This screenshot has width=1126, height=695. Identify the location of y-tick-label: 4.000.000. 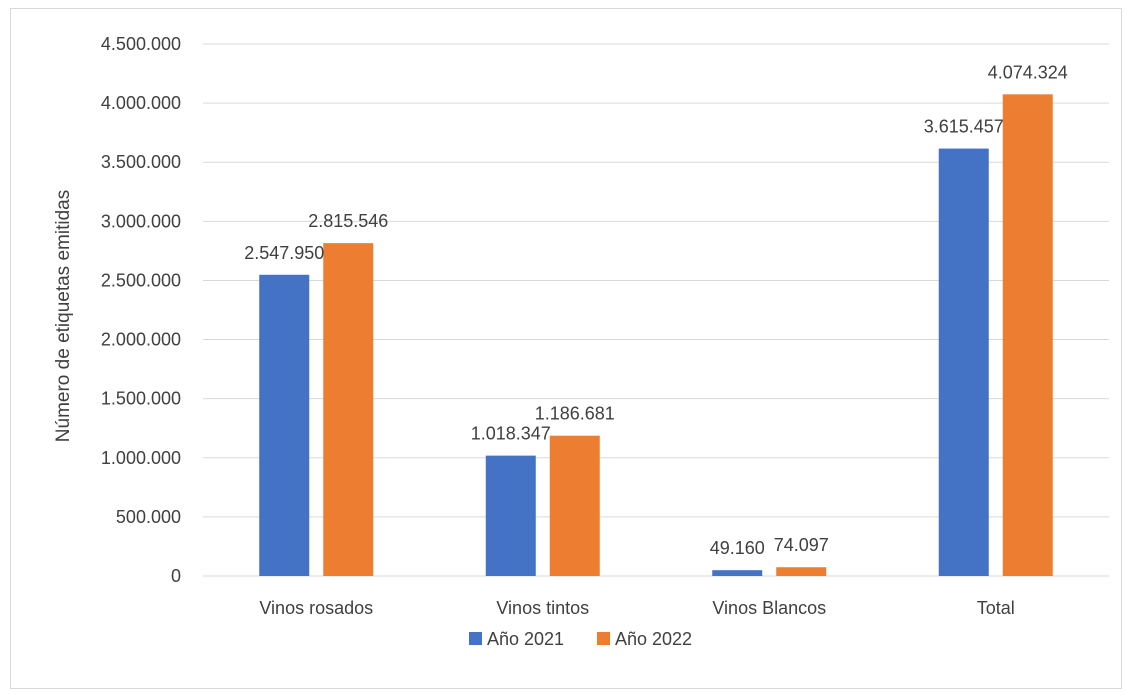
(141, 103).